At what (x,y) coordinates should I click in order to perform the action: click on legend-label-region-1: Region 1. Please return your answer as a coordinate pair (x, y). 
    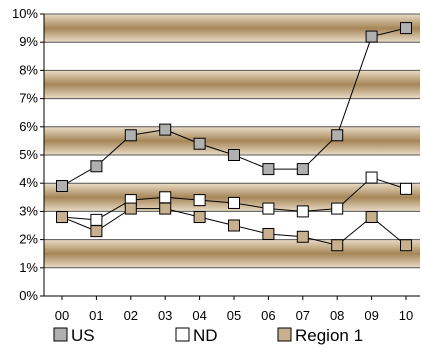
    Looking at the image, I should click on (329, 335).